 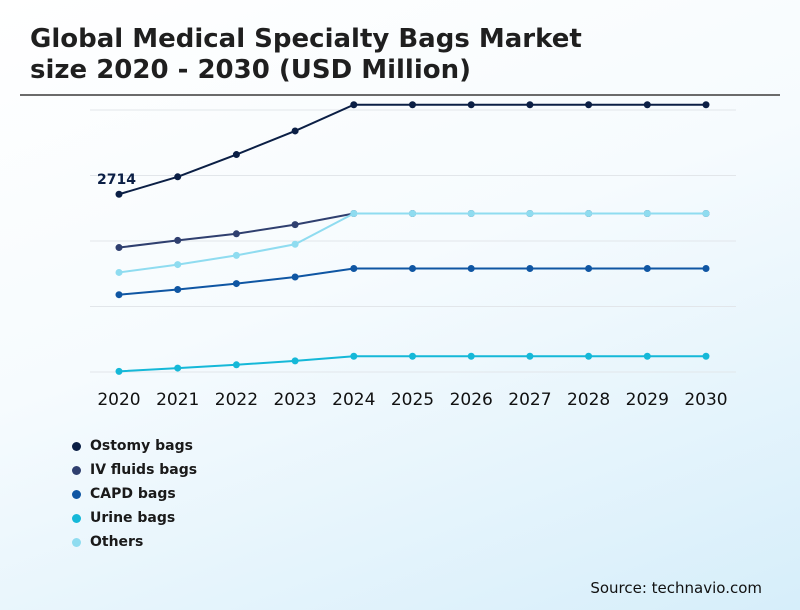 I want to click on point-capd-bags-2025, so click(x=412, y=269).